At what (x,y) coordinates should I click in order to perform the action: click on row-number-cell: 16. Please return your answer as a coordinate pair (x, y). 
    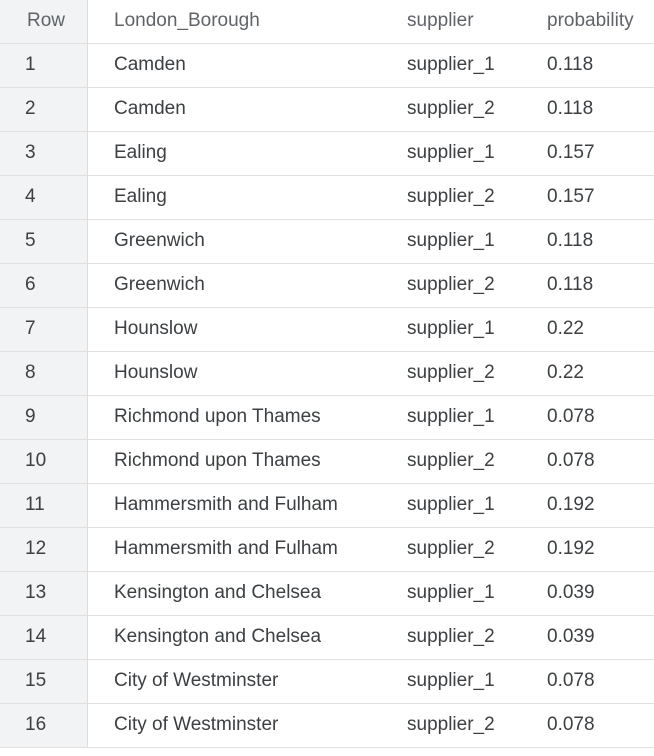
    Looking at the image, I should click on (44, 725).